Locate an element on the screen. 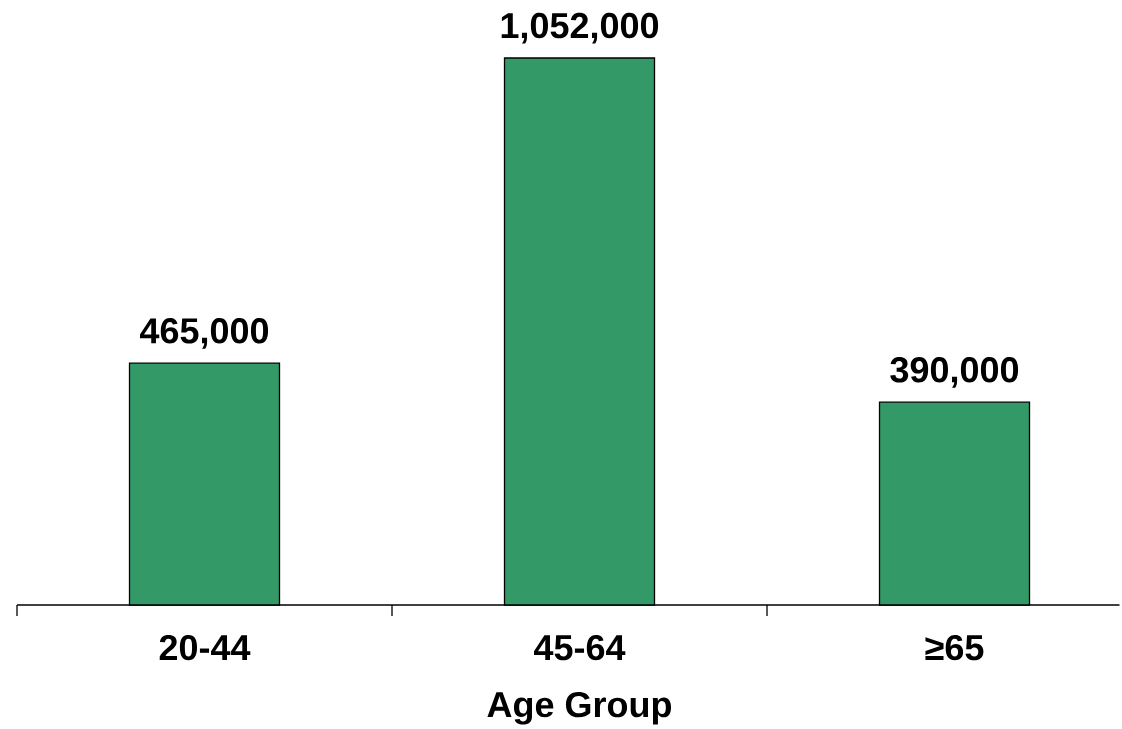 The width and height of the screenshot is (1122, 729). data-label: 1,052,000 is located at coordinates (580, 28).